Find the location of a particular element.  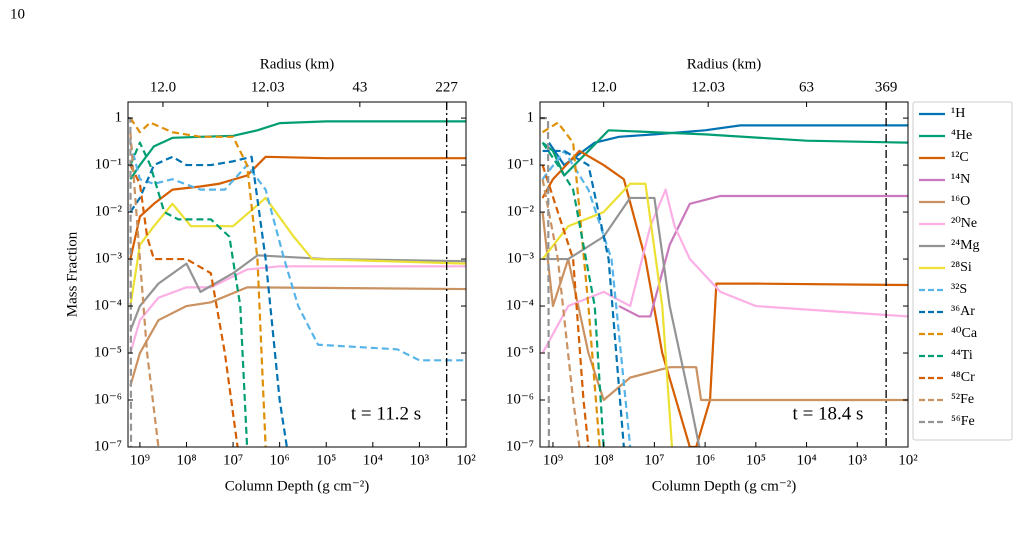

x2-tick-label: 43 is located at coordinates (359, 87).